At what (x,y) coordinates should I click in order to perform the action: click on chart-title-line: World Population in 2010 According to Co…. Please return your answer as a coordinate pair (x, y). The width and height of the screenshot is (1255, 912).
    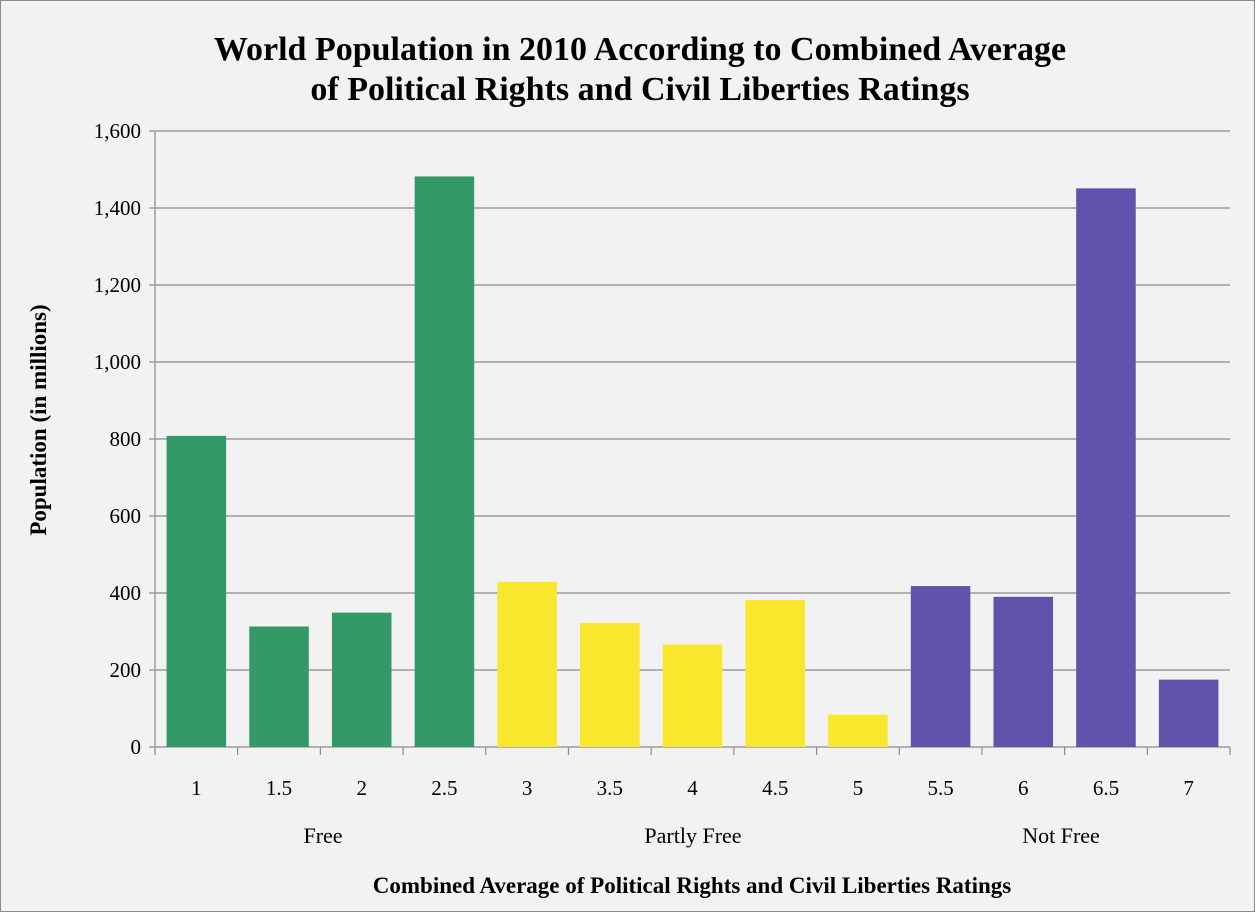
    Looking at the image, I should click on (640, 49).